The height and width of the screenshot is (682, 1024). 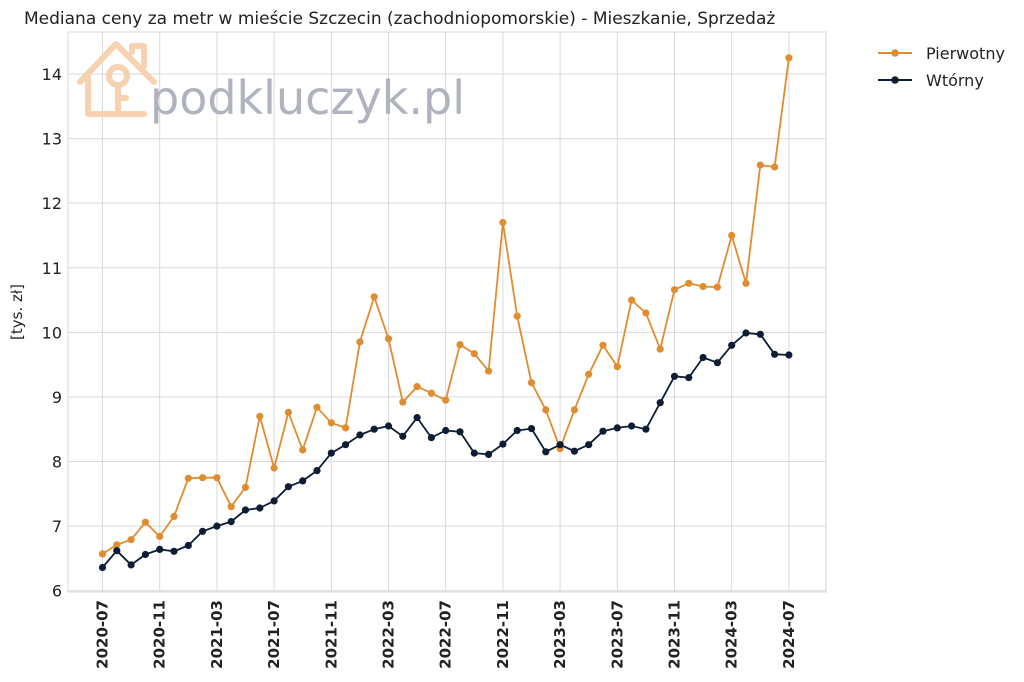 I want to click on y-tick-label: 8, so click(x=57, y=462).